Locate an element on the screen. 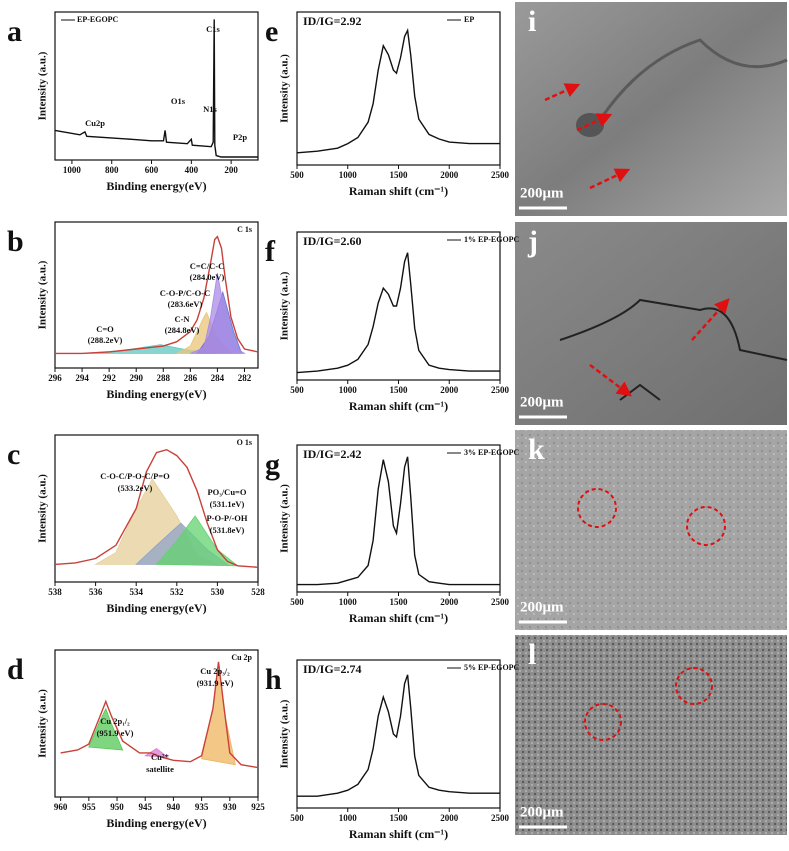 This screenshot has height=851, width=789. peak-annotation: C=C/C-C is located at coordinates (207, 266).